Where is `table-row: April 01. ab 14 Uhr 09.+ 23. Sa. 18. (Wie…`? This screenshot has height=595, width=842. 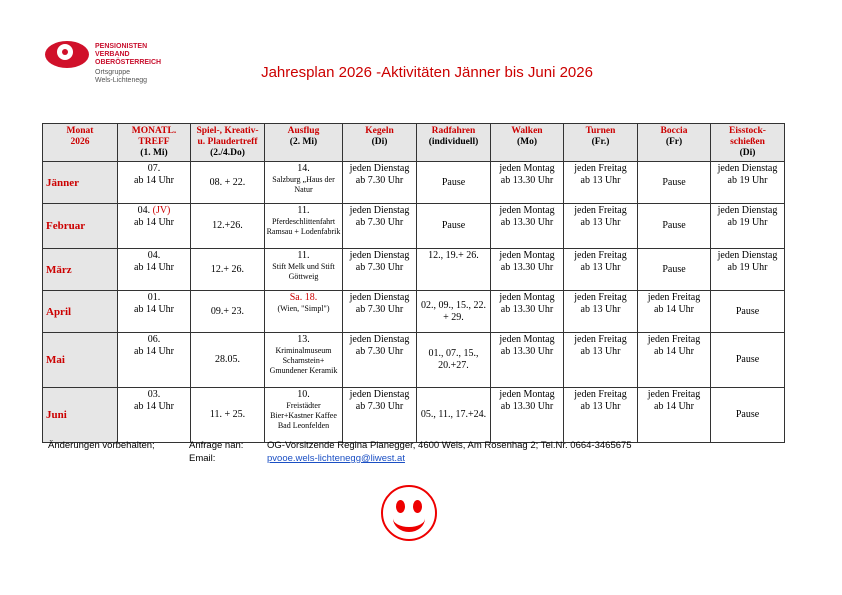 table-row: April 01. ab 14 Uhr 09.+ 23. Sa. 18. (Wie… is located at coordinates (413, 311).